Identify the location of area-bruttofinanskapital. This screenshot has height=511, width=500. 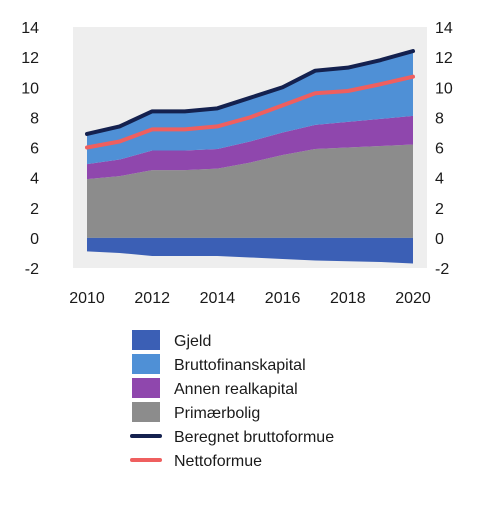
(250, 108).